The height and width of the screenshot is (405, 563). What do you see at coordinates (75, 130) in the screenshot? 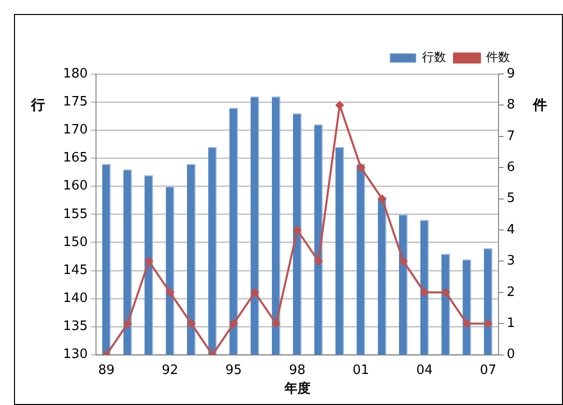
I see `y-tick-label: 170` at bounding box center [75, 130].